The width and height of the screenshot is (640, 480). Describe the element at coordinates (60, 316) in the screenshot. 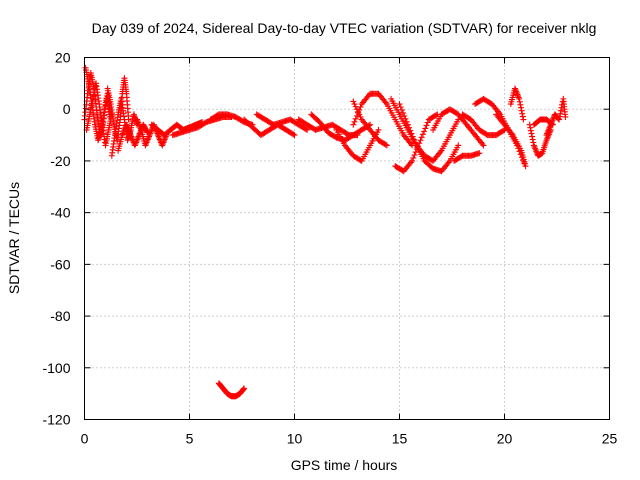

I see `y-tick-label: -80` at that location.